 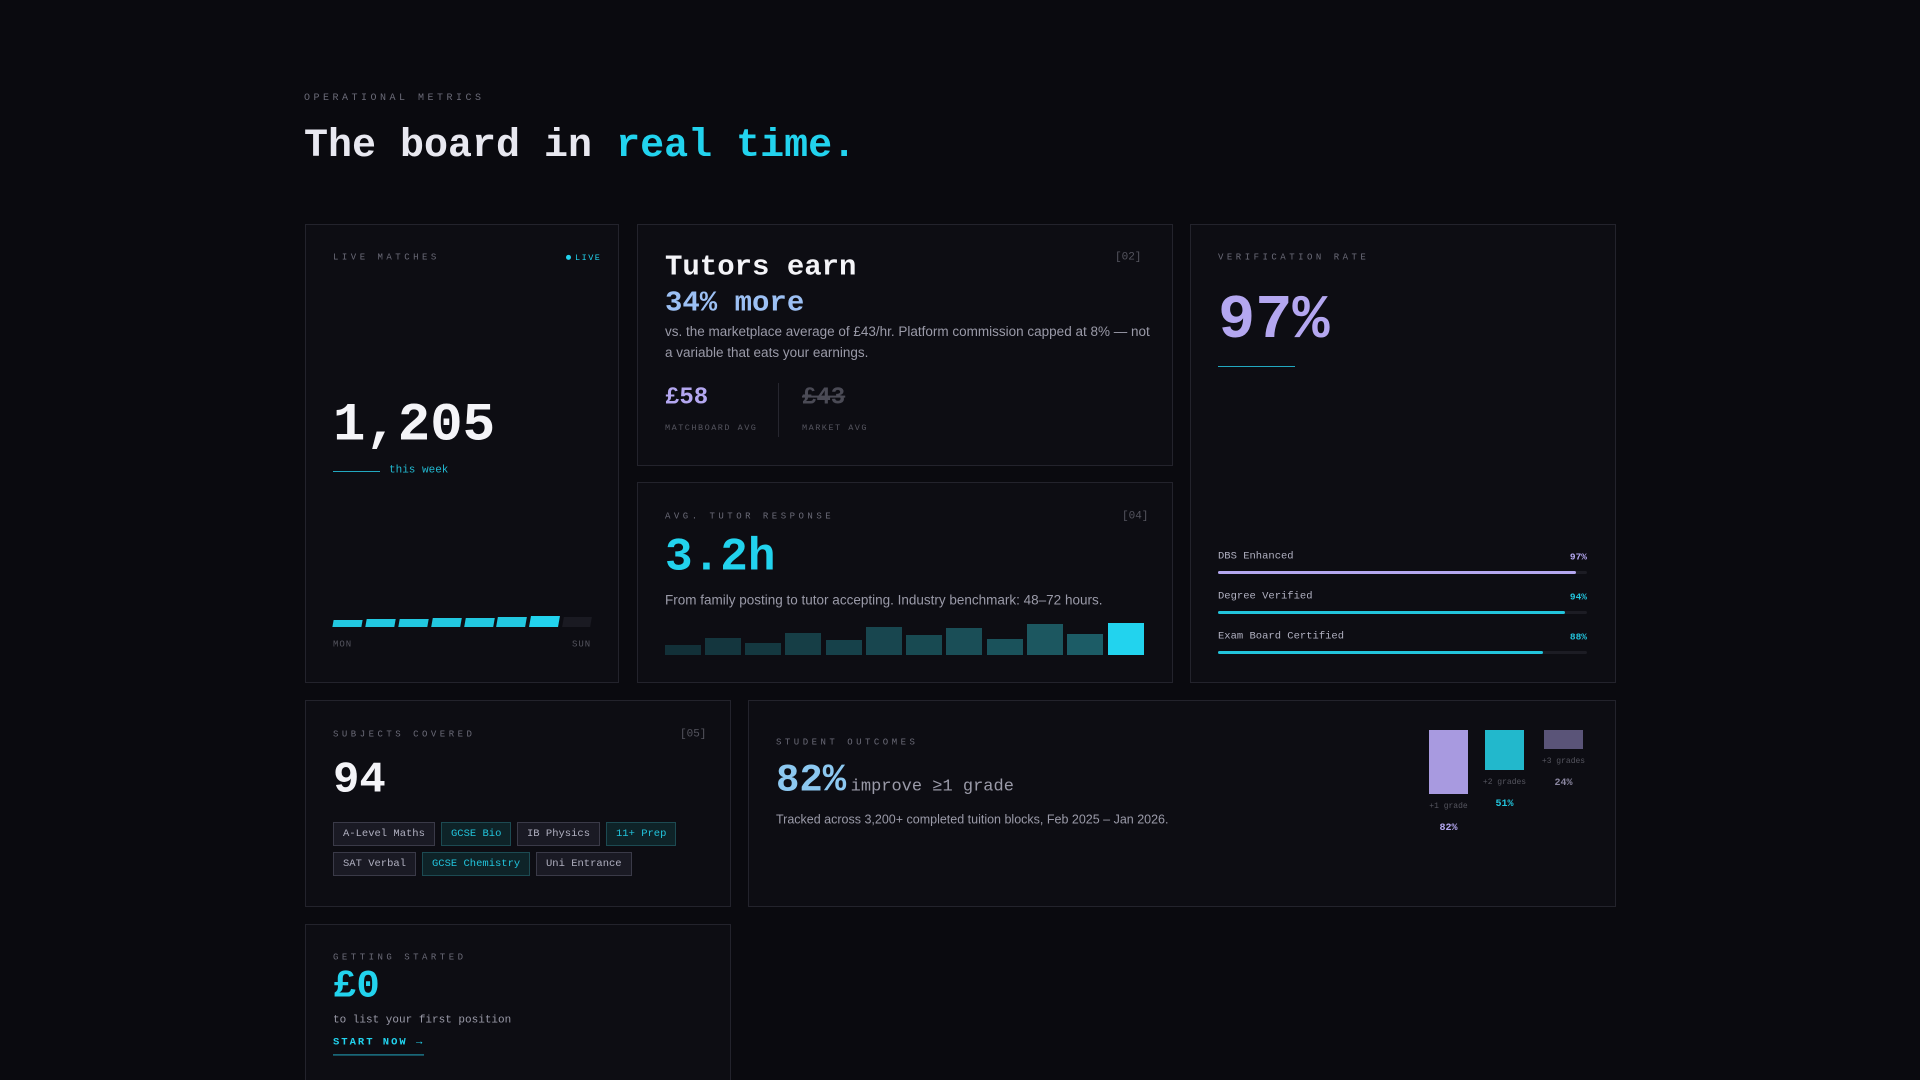 I want to click on stat-value: £58, so click(x=687, y=398).